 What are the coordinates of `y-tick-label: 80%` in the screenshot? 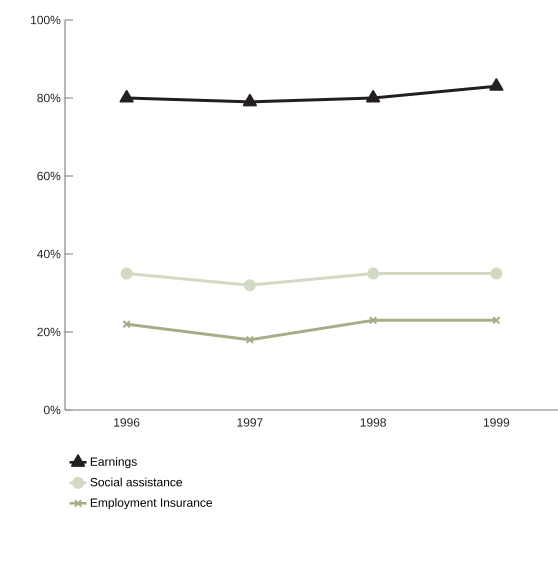 It's located at (48, 98).